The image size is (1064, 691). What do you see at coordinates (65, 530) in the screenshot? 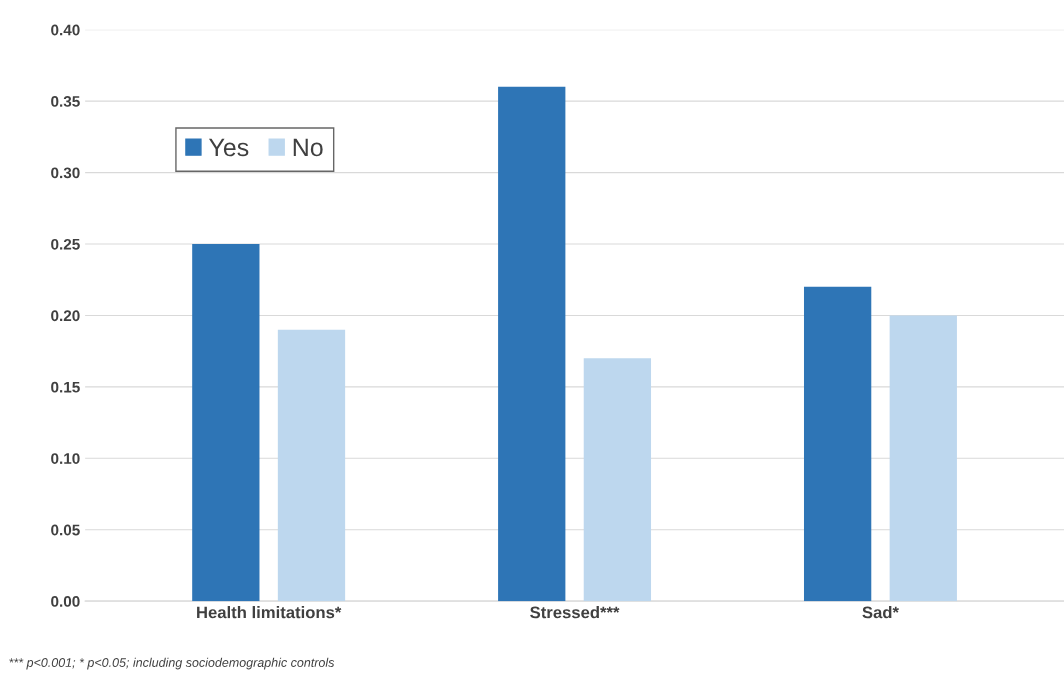
I see `y-tick-label: 0.05` at bounding box center [65, 530].